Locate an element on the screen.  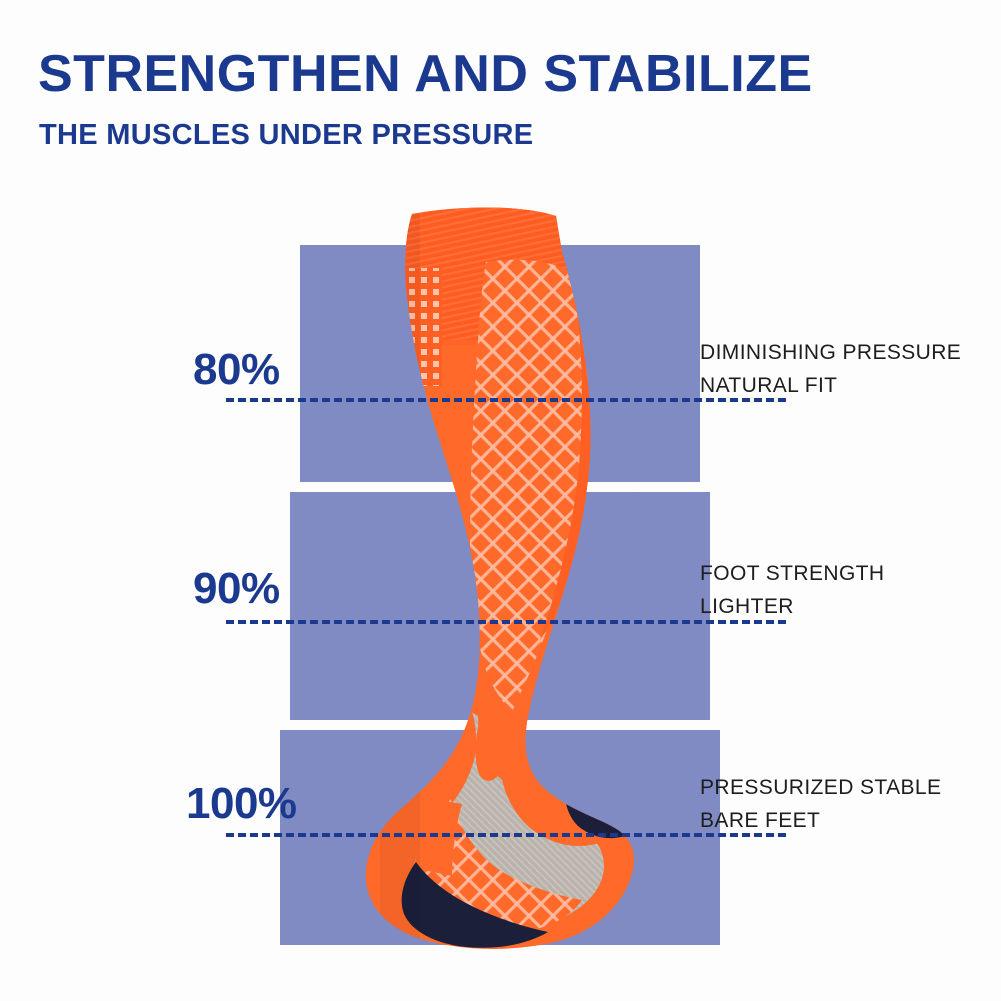
callout-90-line-2: LIGHTER is located at coordinates (747, 606).